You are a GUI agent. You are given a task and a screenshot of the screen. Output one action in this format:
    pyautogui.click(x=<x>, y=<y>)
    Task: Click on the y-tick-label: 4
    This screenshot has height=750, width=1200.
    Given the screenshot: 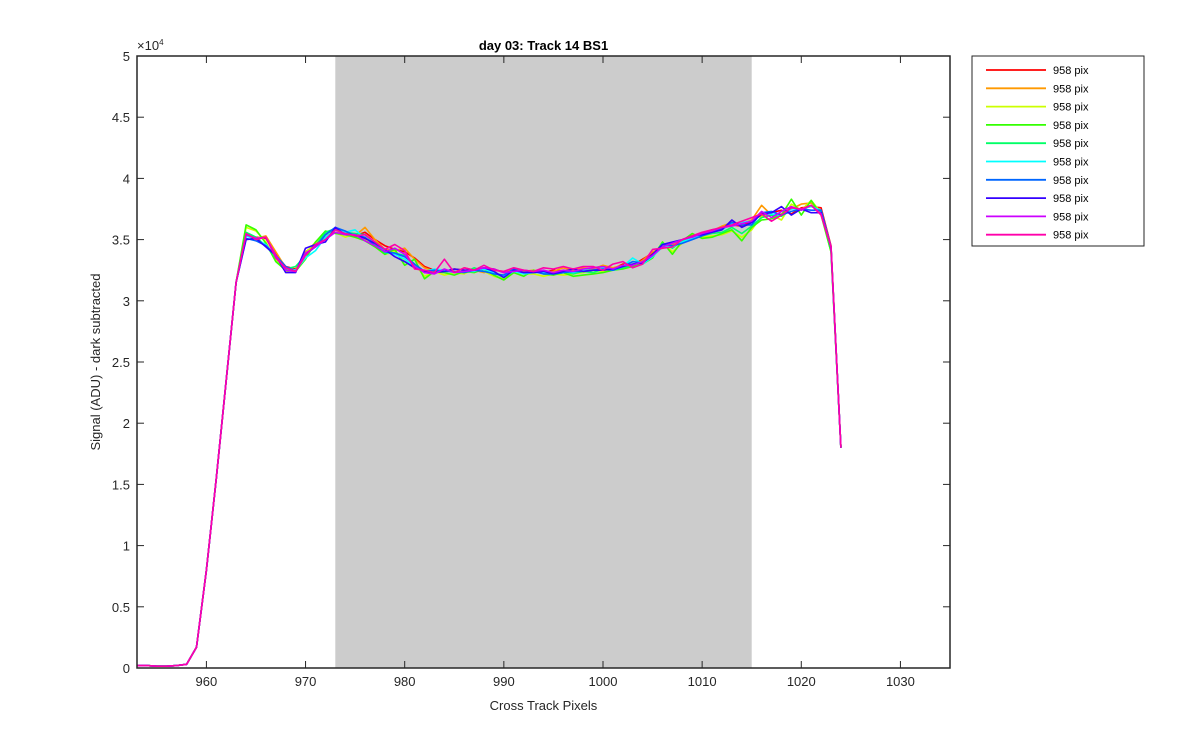 What is the action you would take?
    pyautogui.click(x=126, y=178)
    